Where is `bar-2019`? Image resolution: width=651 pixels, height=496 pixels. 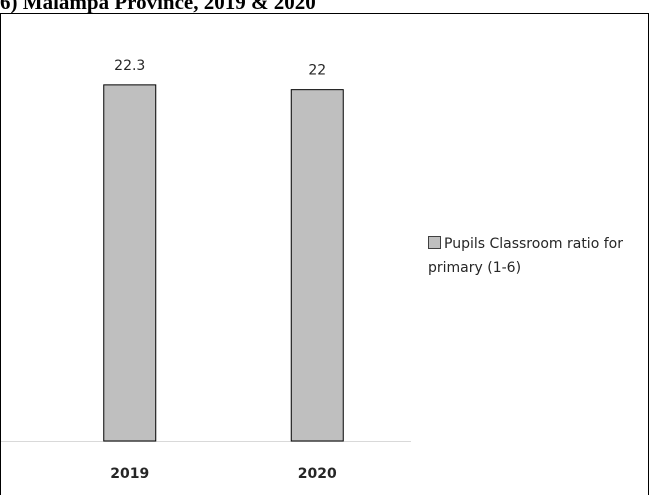
bar-2019 is located at coordinates (130, 263).